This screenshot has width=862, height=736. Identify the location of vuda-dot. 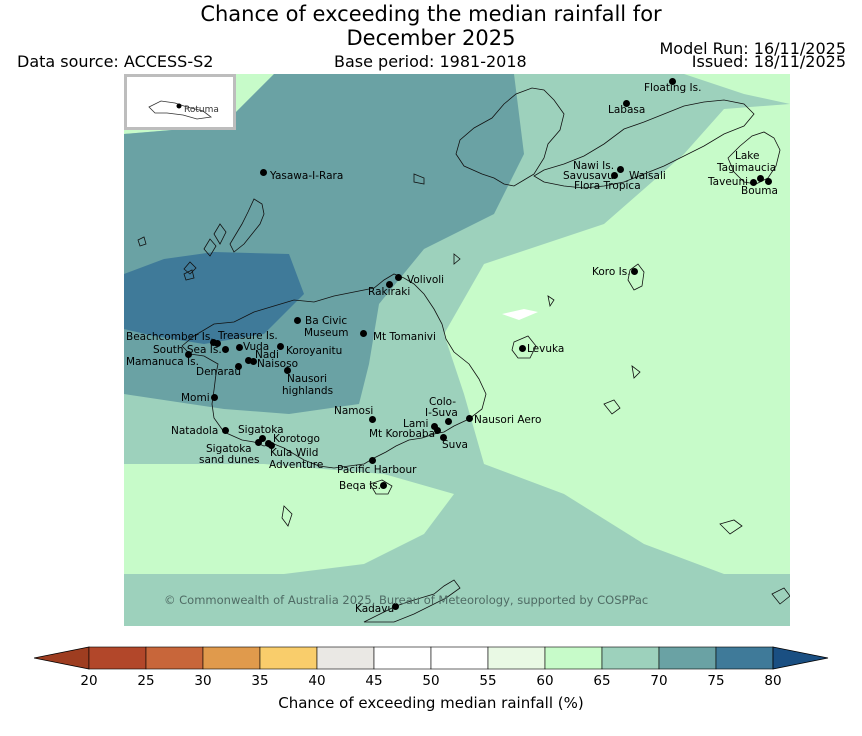
(239, 347).